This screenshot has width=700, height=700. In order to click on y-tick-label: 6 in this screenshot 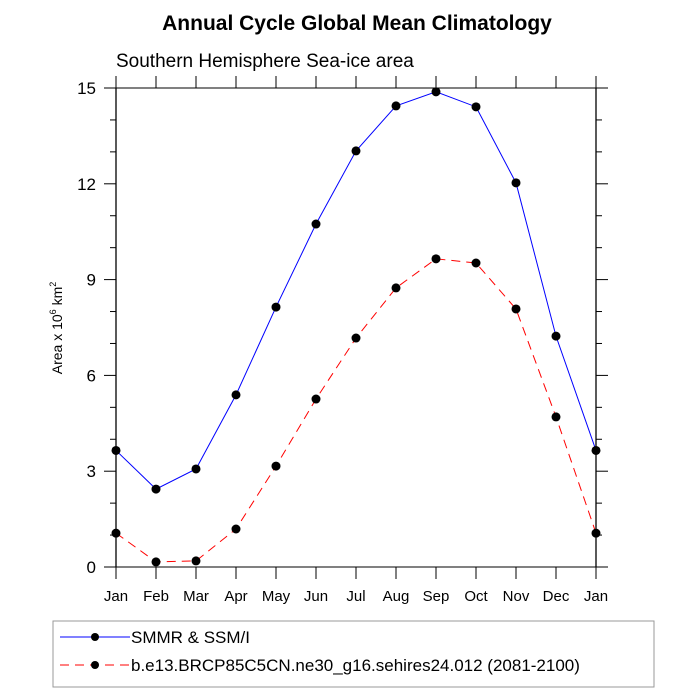, I will do `click(91, 375)`.